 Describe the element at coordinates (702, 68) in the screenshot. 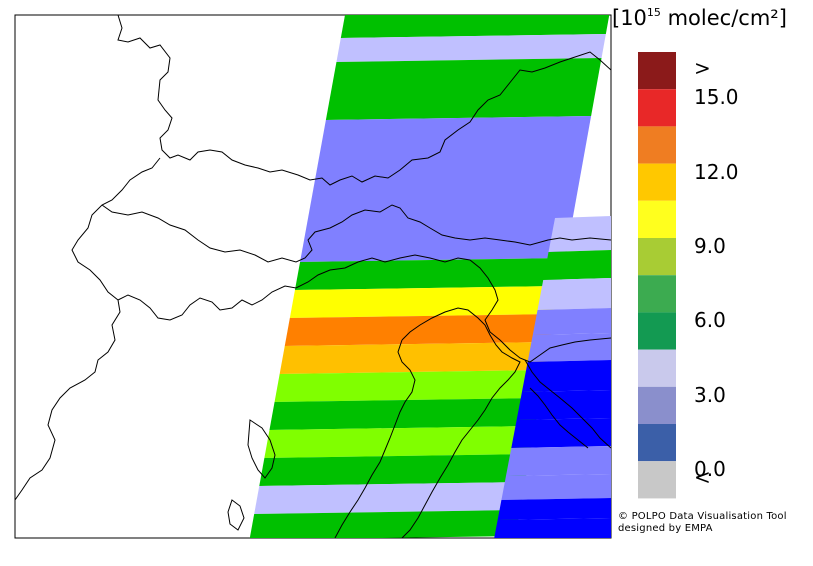

I see `colorbar-end-label: >` at that location.